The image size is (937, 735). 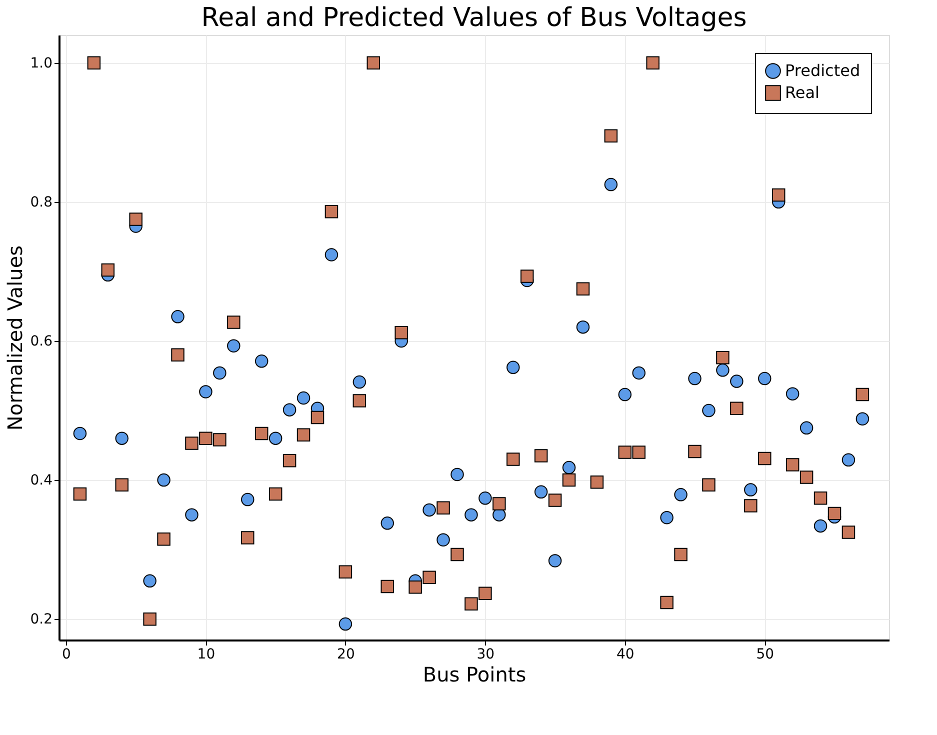 What do you see at coordinates (822, 70) in the screenshot?
I see `legend-label: Predicted` at bounding box center [822, 70].